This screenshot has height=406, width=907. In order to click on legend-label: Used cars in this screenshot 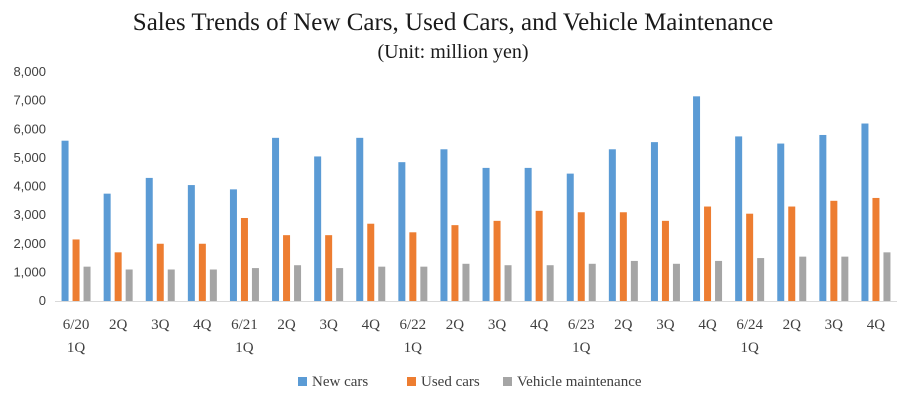, I will do `click(450, 382)`.